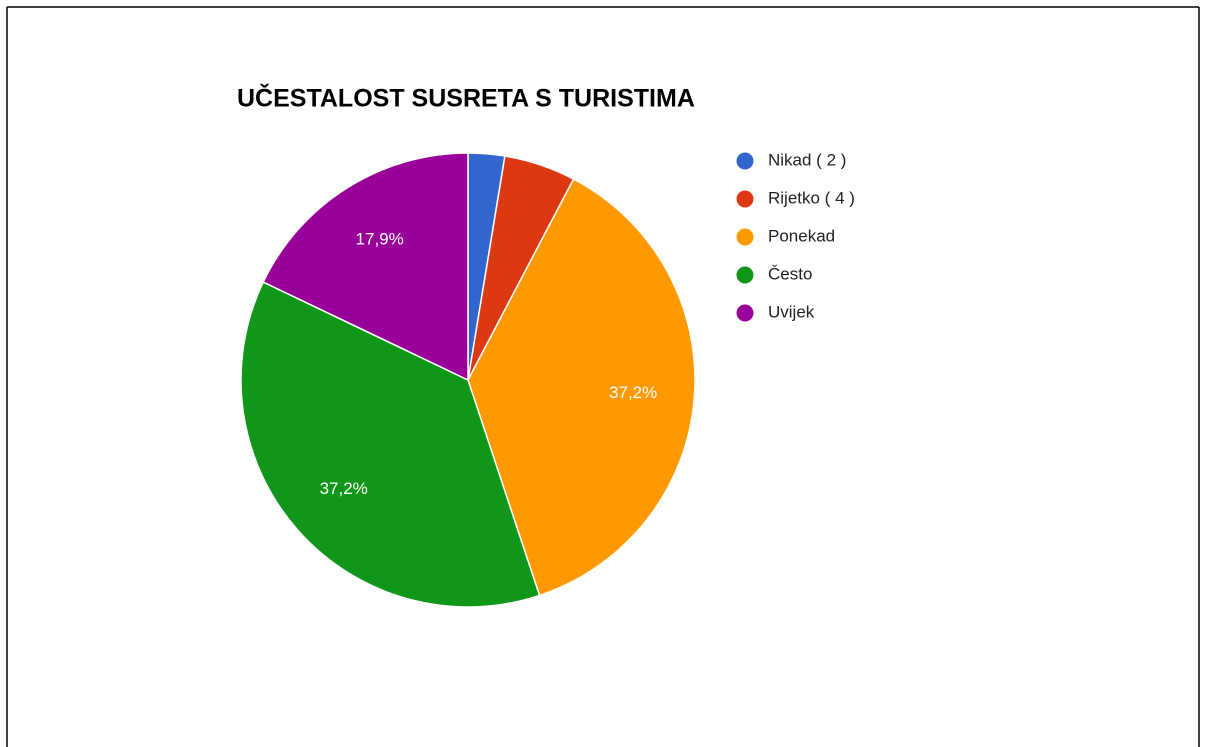 This screenshot has height=747, width=1206. I want to click on legend-label: Uvijek, so click(791, 311).